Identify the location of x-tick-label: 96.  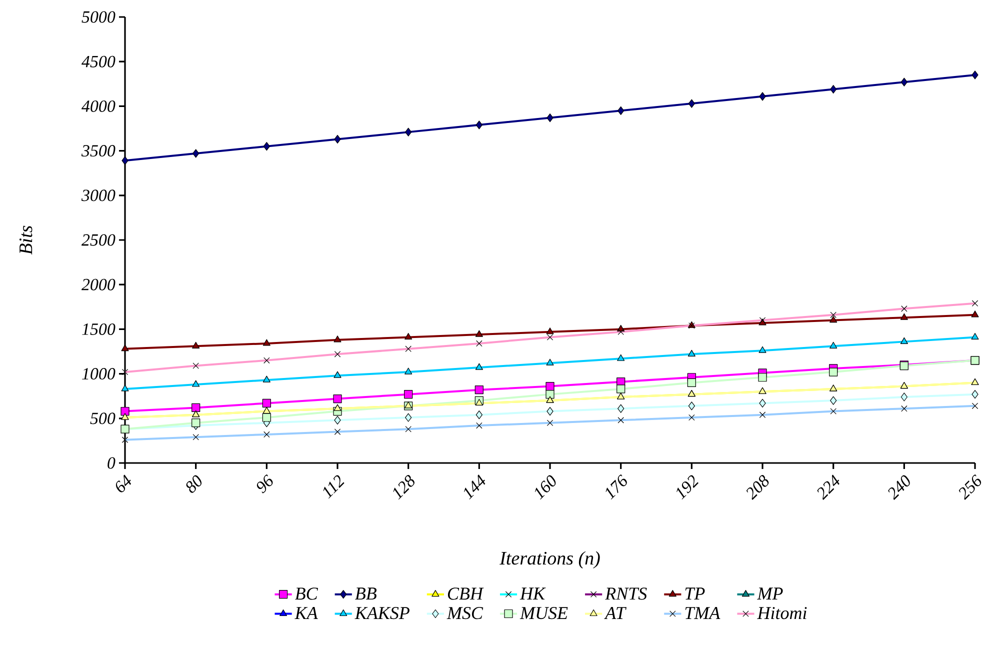
(264, 484).